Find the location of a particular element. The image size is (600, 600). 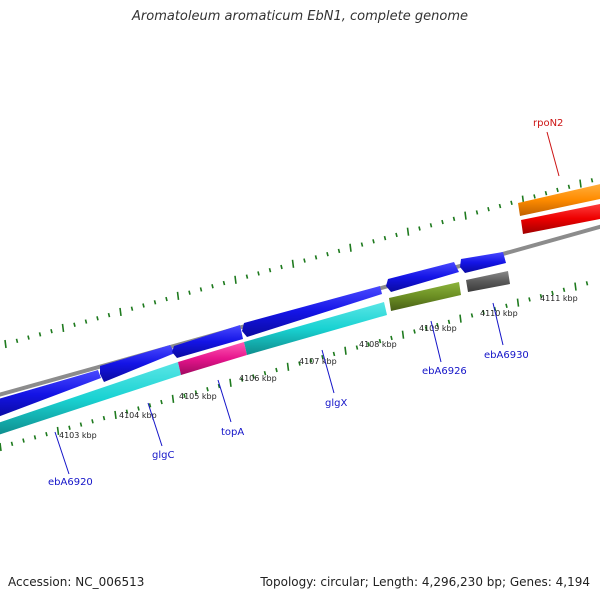

gene-bar-topA is located at coordinates (212, 358).